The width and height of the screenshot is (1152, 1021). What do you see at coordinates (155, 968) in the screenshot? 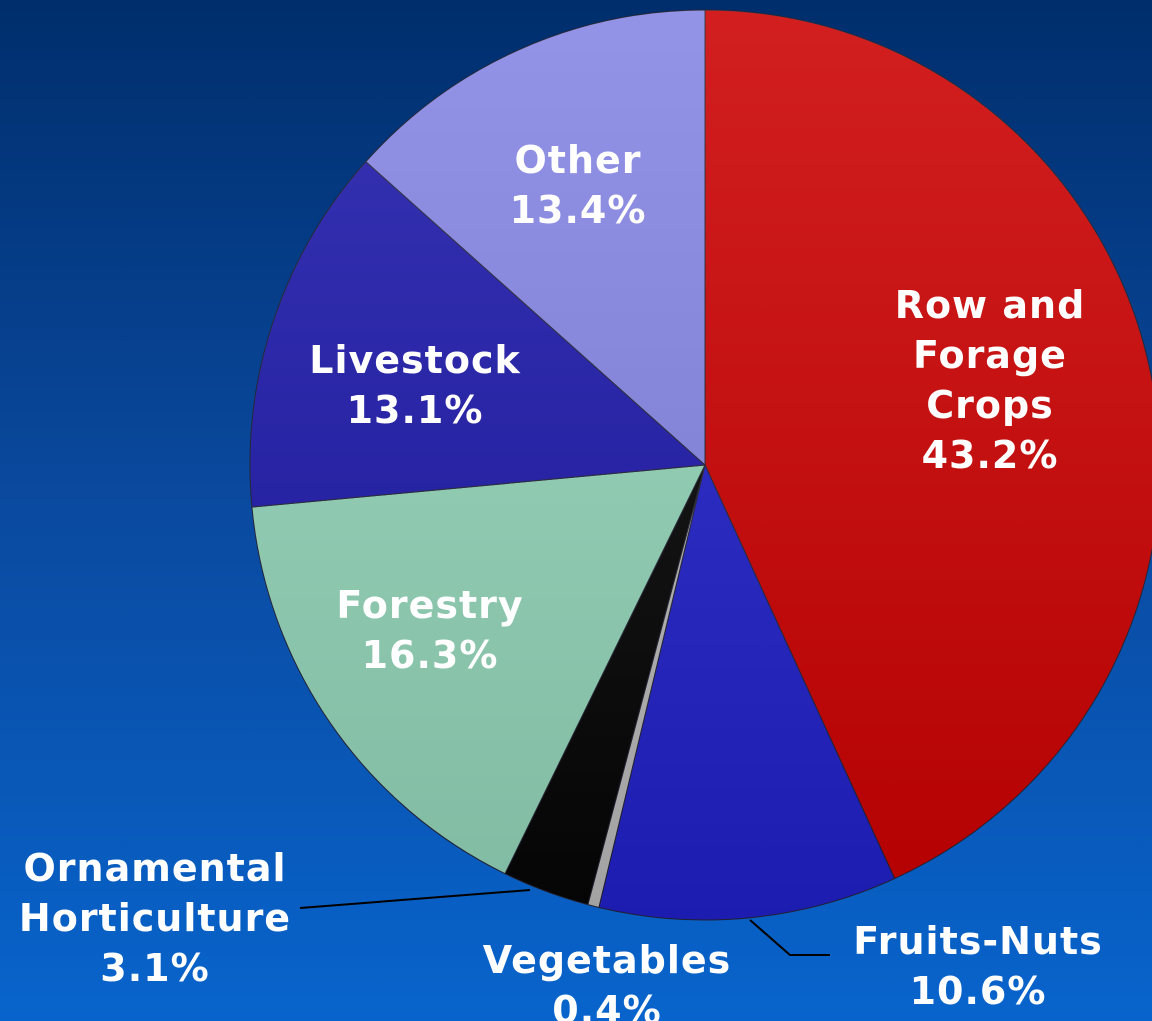
I see `value-label: 3.1%` at bounding box center [155, 968].